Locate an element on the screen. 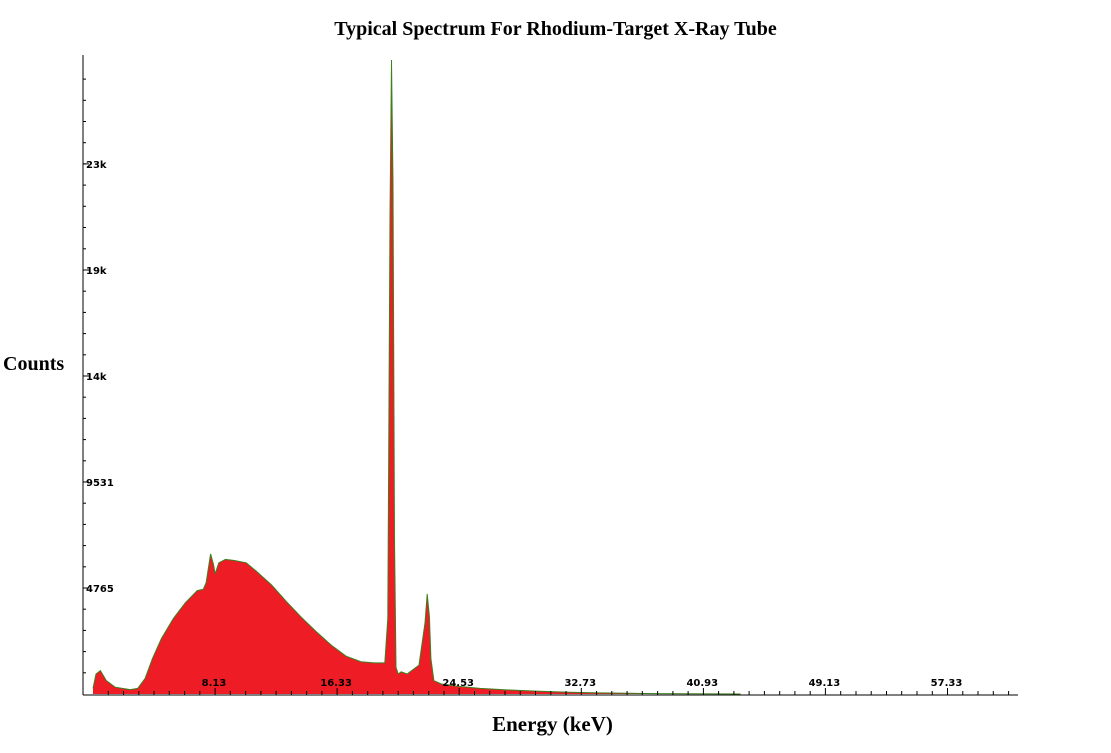 This screenshot has height=753, width=1111. x-tick-label: 49.13 is located at coordinates (825, 683).